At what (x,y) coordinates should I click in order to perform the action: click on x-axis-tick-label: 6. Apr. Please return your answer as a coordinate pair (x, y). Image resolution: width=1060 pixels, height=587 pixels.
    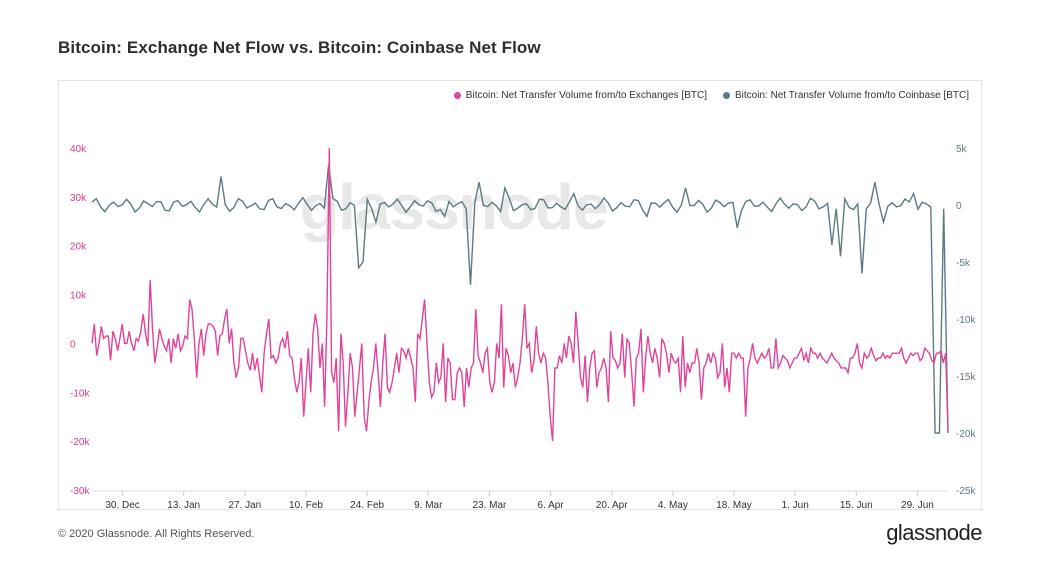
    Looking at the image, I should click on (551, 505).